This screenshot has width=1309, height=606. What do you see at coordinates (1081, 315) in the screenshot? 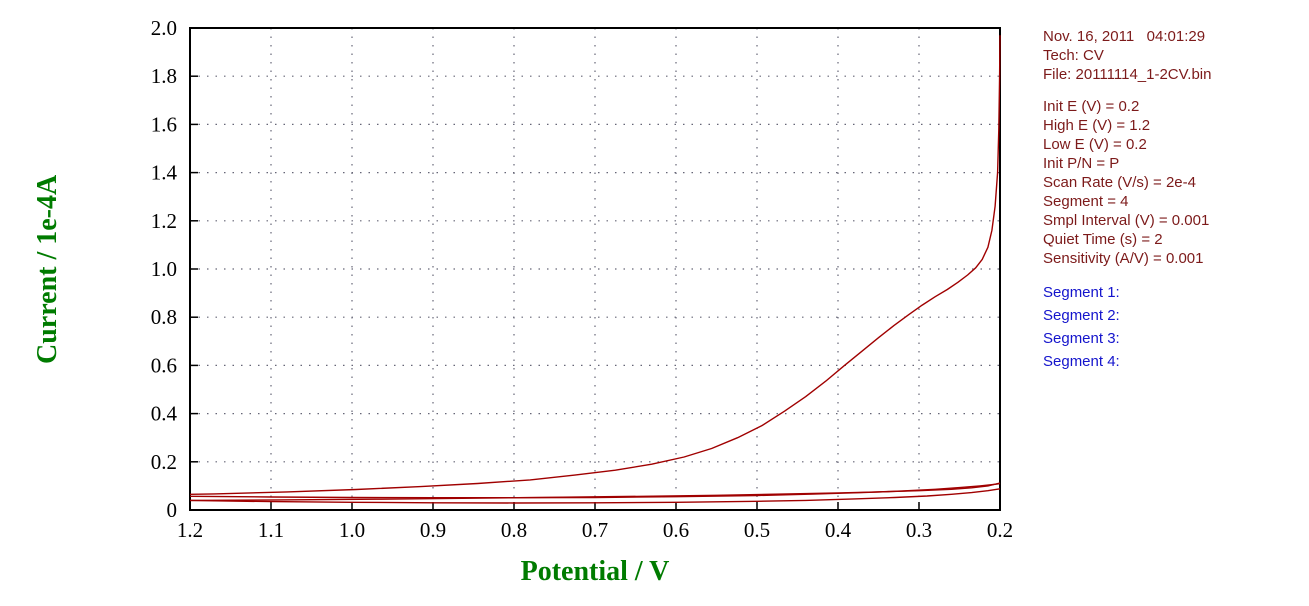
I see `segment-2-label: Segment 2:` at bounding box center [1081, 315].